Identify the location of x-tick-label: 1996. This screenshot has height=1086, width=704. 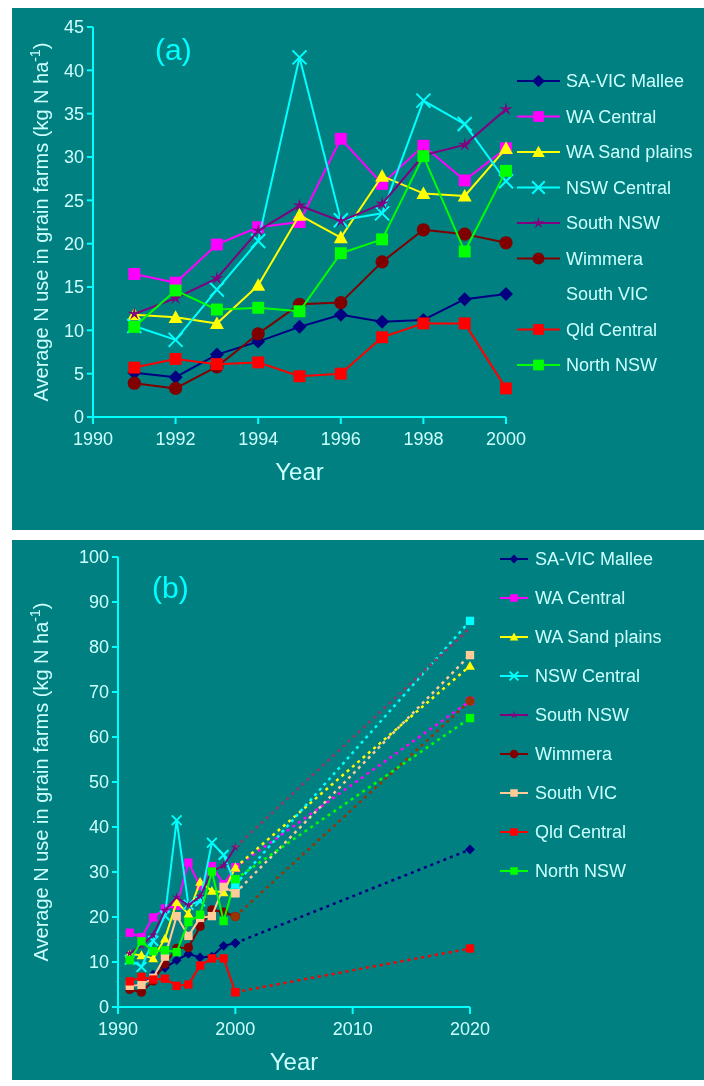
(340, 439).